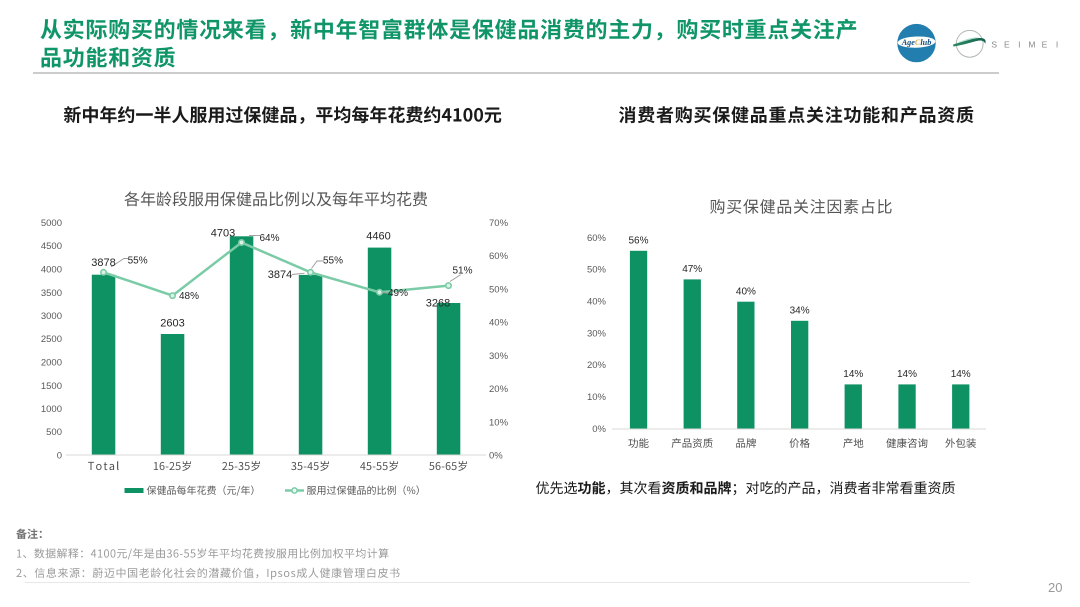 The width and height of the screenshot is (1080, 607). Describe the element at coordinates (103, 263) in the screenshot. I see `svg-text: 3878` at that location.